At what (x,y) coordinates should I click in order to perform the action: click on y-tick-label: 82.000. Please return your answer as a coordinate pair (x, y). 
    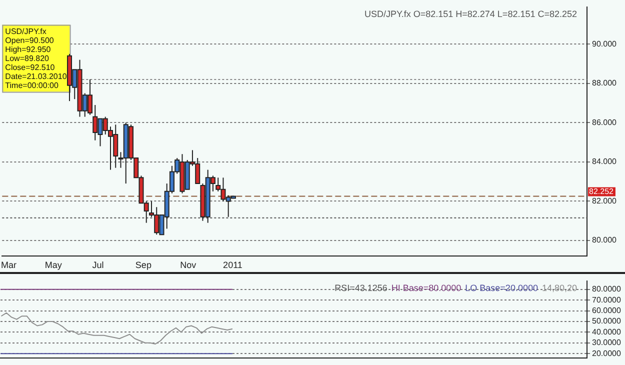
    Looking at the image, I should click on (605, 201).